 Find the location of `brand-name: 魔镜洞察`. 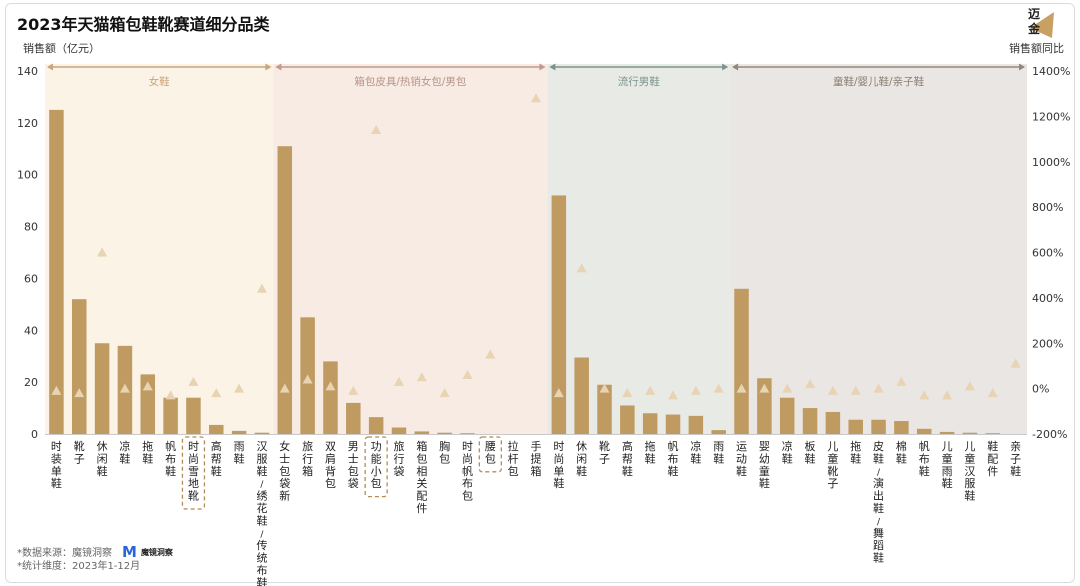

brand-name: 魔镜洞察 is located at coordinates (156, 552).